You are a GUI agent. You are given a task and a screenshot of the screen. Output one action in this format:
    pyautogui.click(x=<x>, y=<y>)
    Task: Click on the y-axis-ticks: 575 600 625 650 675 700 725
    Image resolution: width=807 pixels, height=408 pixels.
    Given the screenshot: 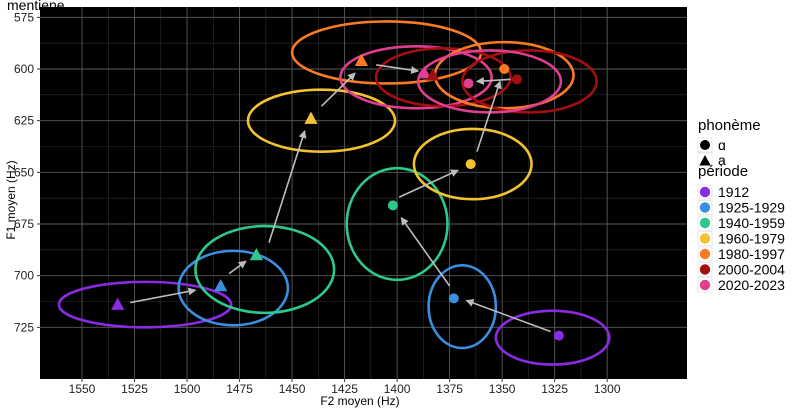 What is the action you would take?
    pyautogui.click(x=27, y=172)
    